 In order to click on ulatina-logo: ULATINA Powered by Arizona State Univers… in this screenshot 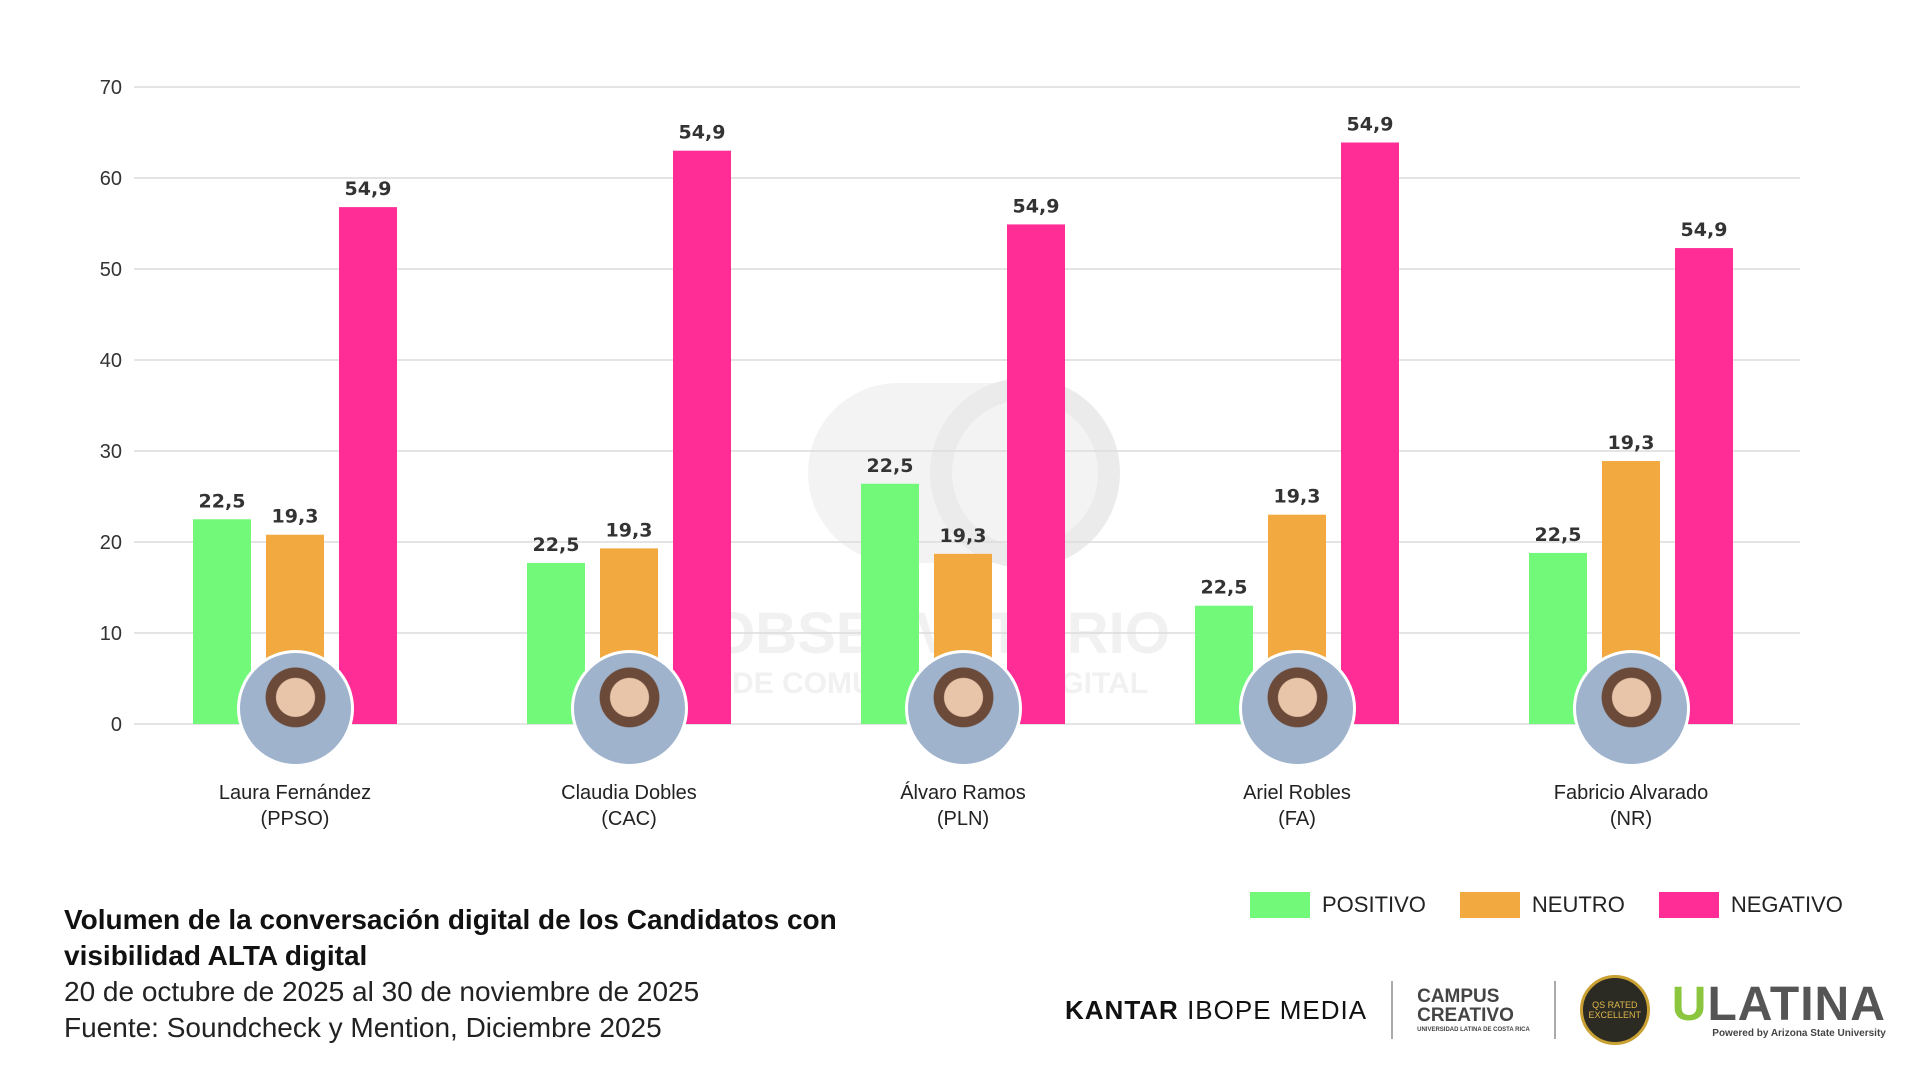, I will do `click(1778, 1008)`.